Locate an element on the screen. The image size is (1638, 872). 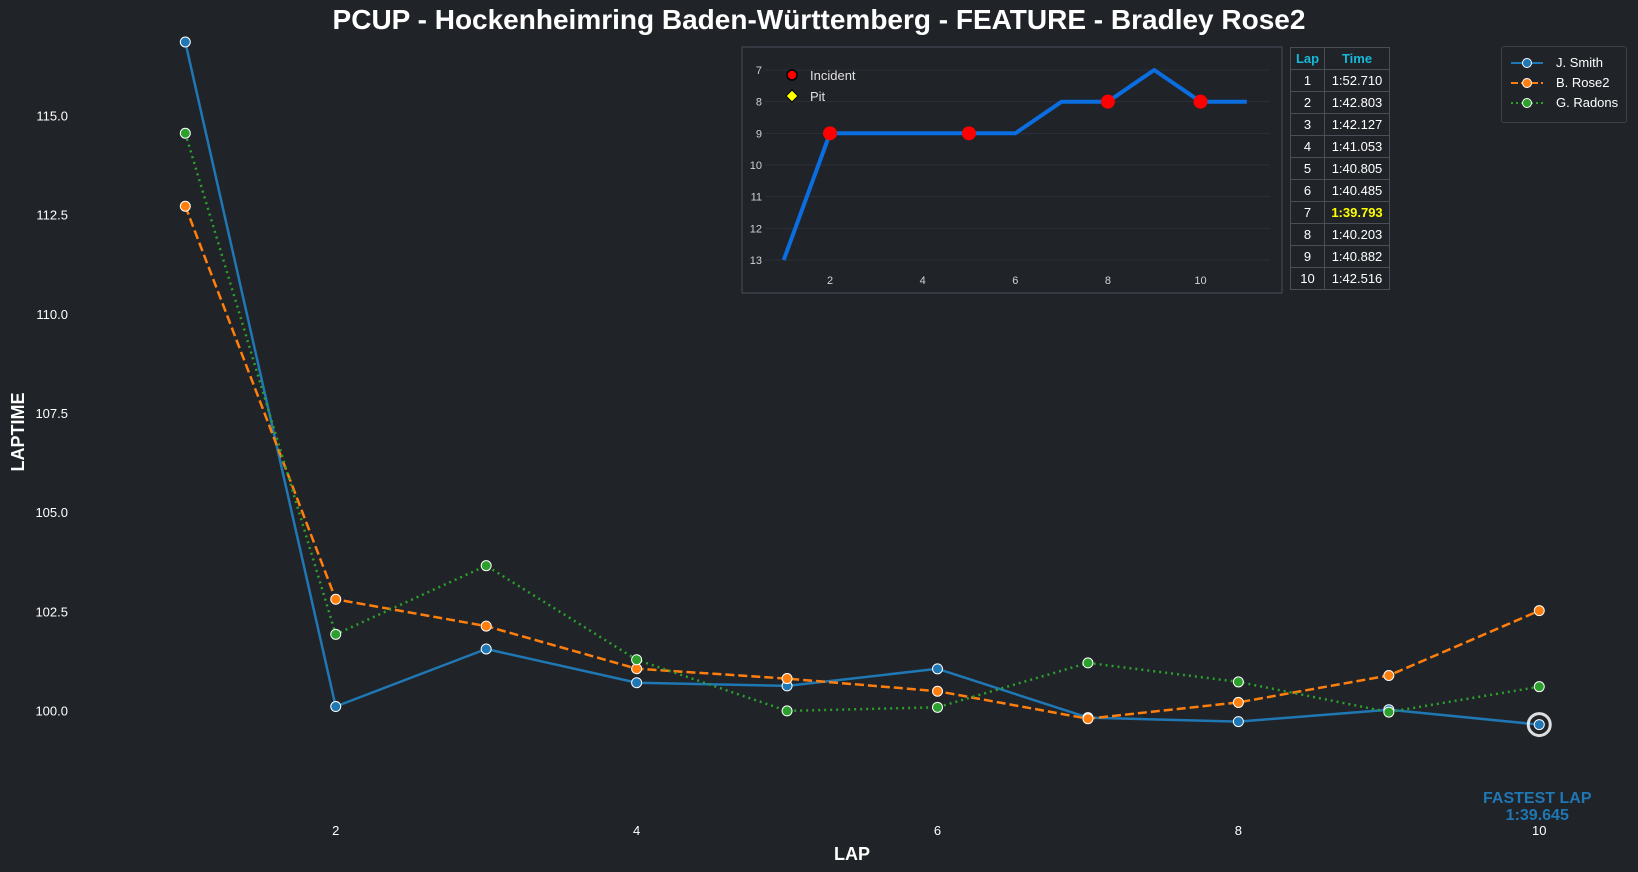
inset-x-tick-label: 6 is located at coordinates (1015, 281).